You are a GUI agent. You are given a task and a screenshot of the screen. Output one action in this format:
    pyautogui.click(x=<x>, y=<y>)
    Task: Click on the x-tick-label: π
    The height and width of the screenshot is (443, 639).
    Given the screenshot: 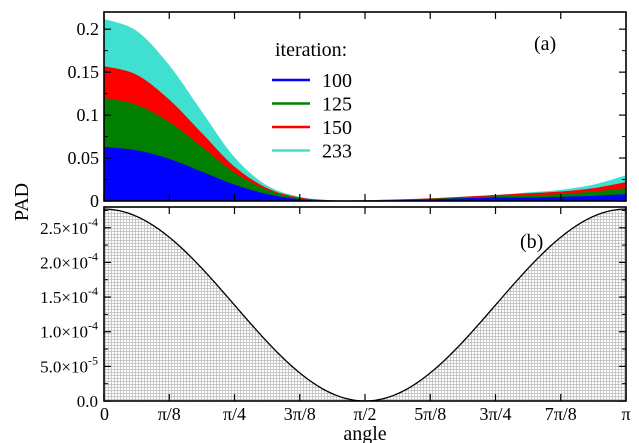 What is the action you would take?
    pyautogui.click(x=625, y=414)
    